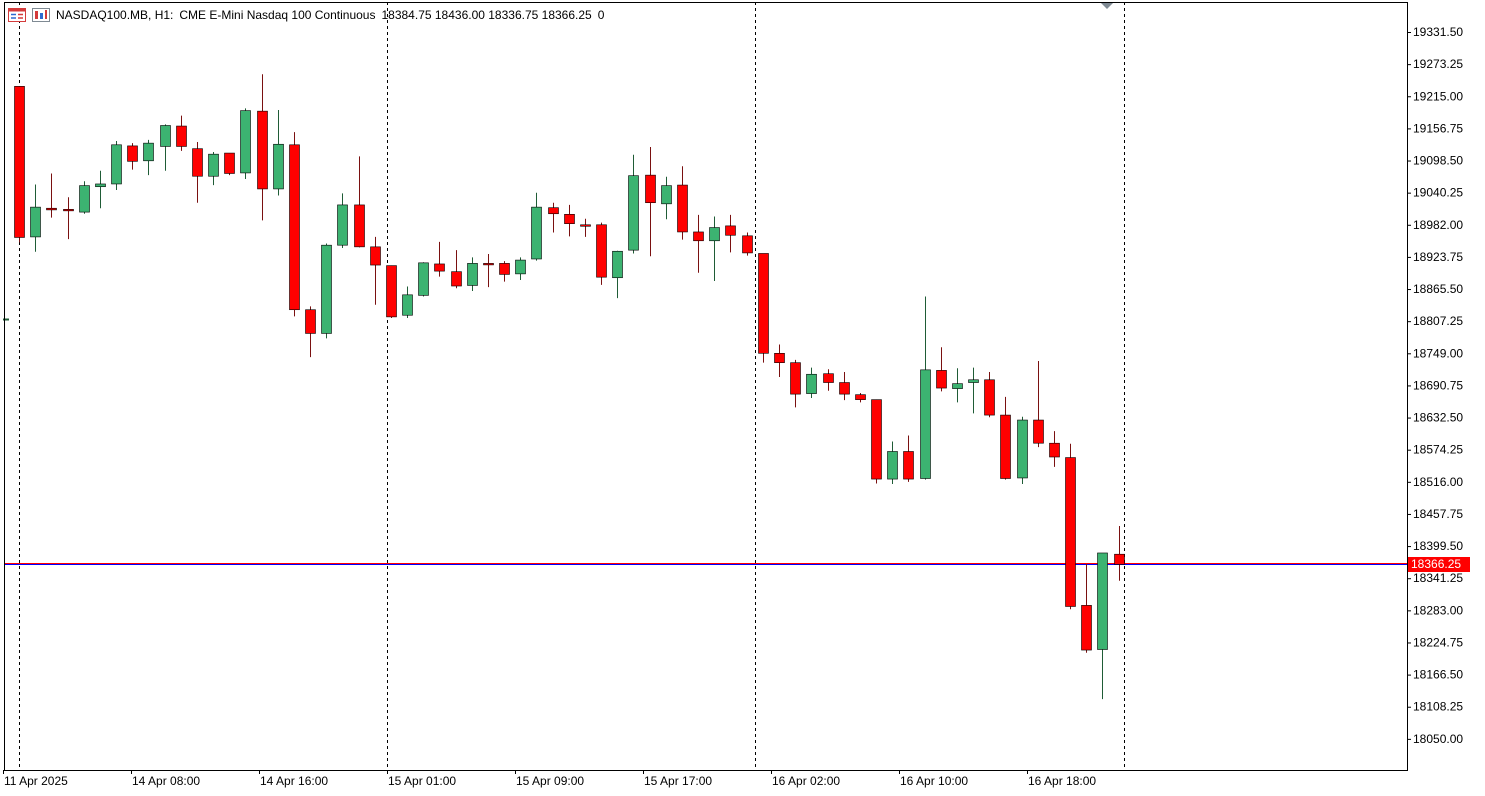 Image resolution: width=1485 pixels, height=796 pixels. What do you see at coordinates (166, 781) in the screenshot?
I see `time-label: 14 Apr 08:00` at bounding box center [166, 781].